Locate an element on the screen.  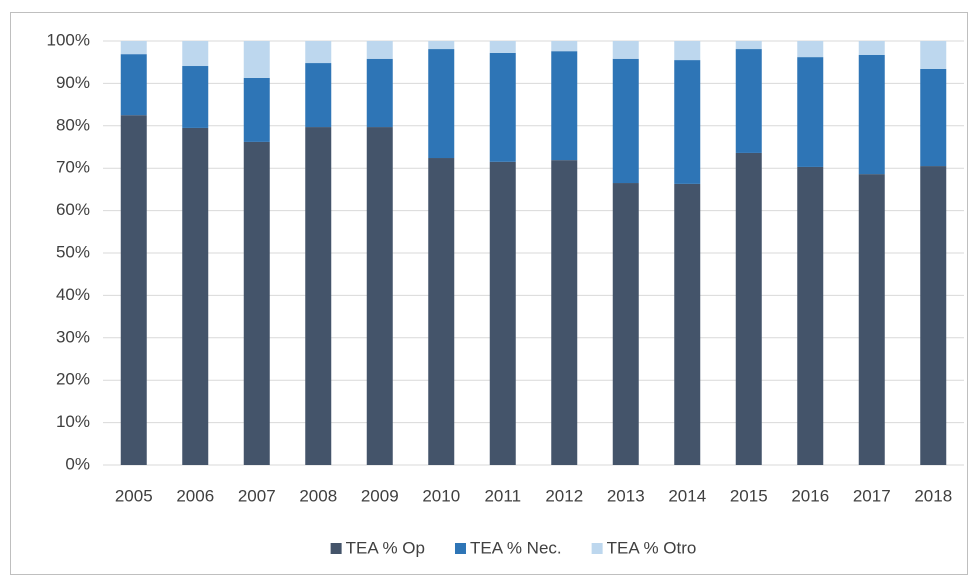
y-tick-label: 20% is located at coordinates (73, 379).